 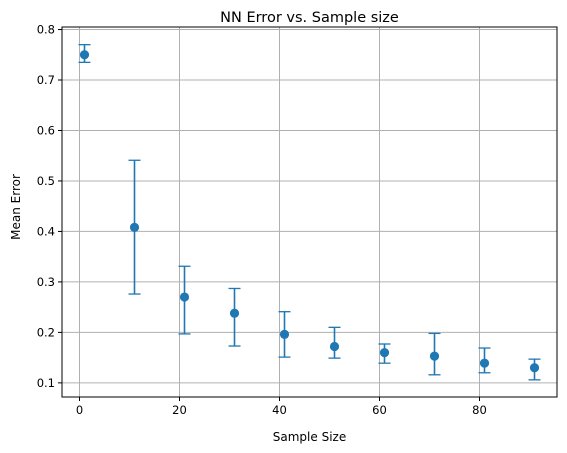 What do you see at coordinates (46, 282) in the screenshot?
I see `y-tick-label: 0.3` at bounding box center [46, 282].